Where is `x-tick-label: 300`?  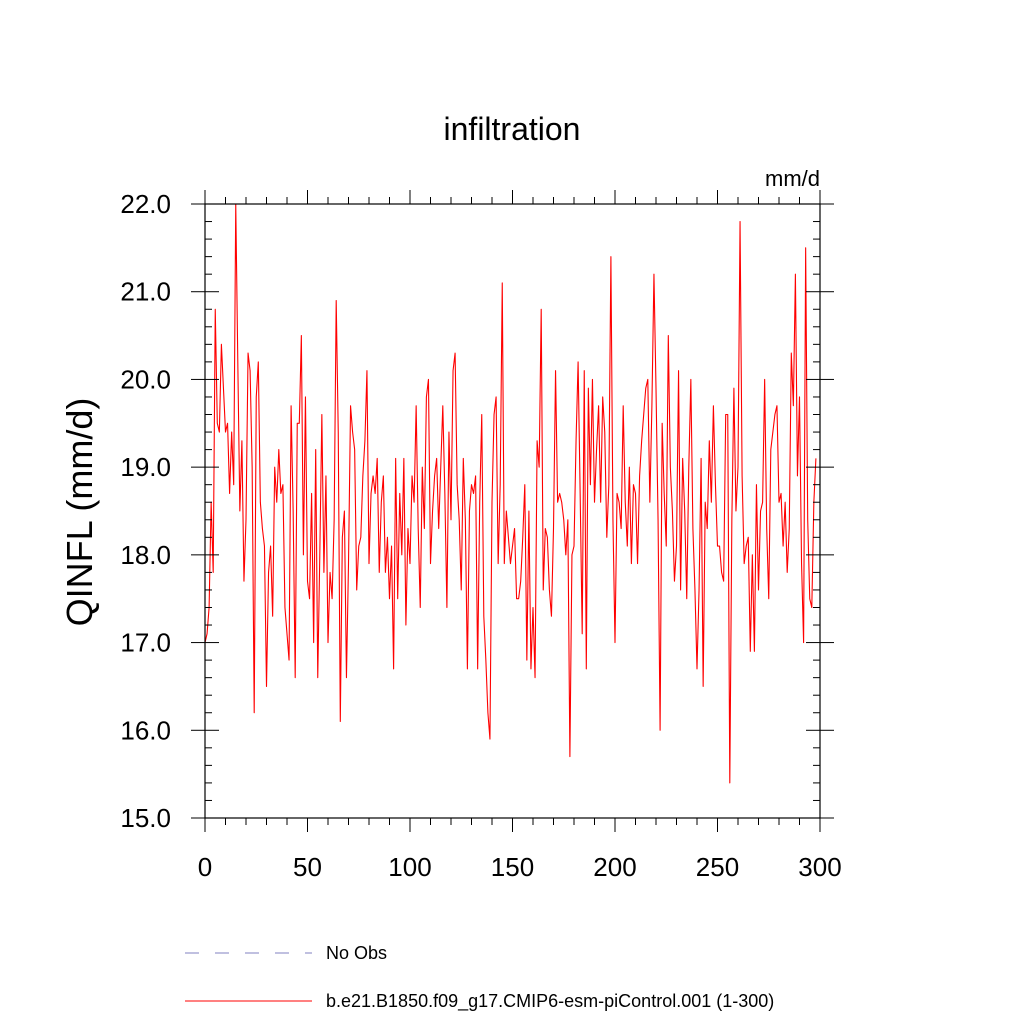
x-tick-label: 300 is located at coordinates (819, 867).